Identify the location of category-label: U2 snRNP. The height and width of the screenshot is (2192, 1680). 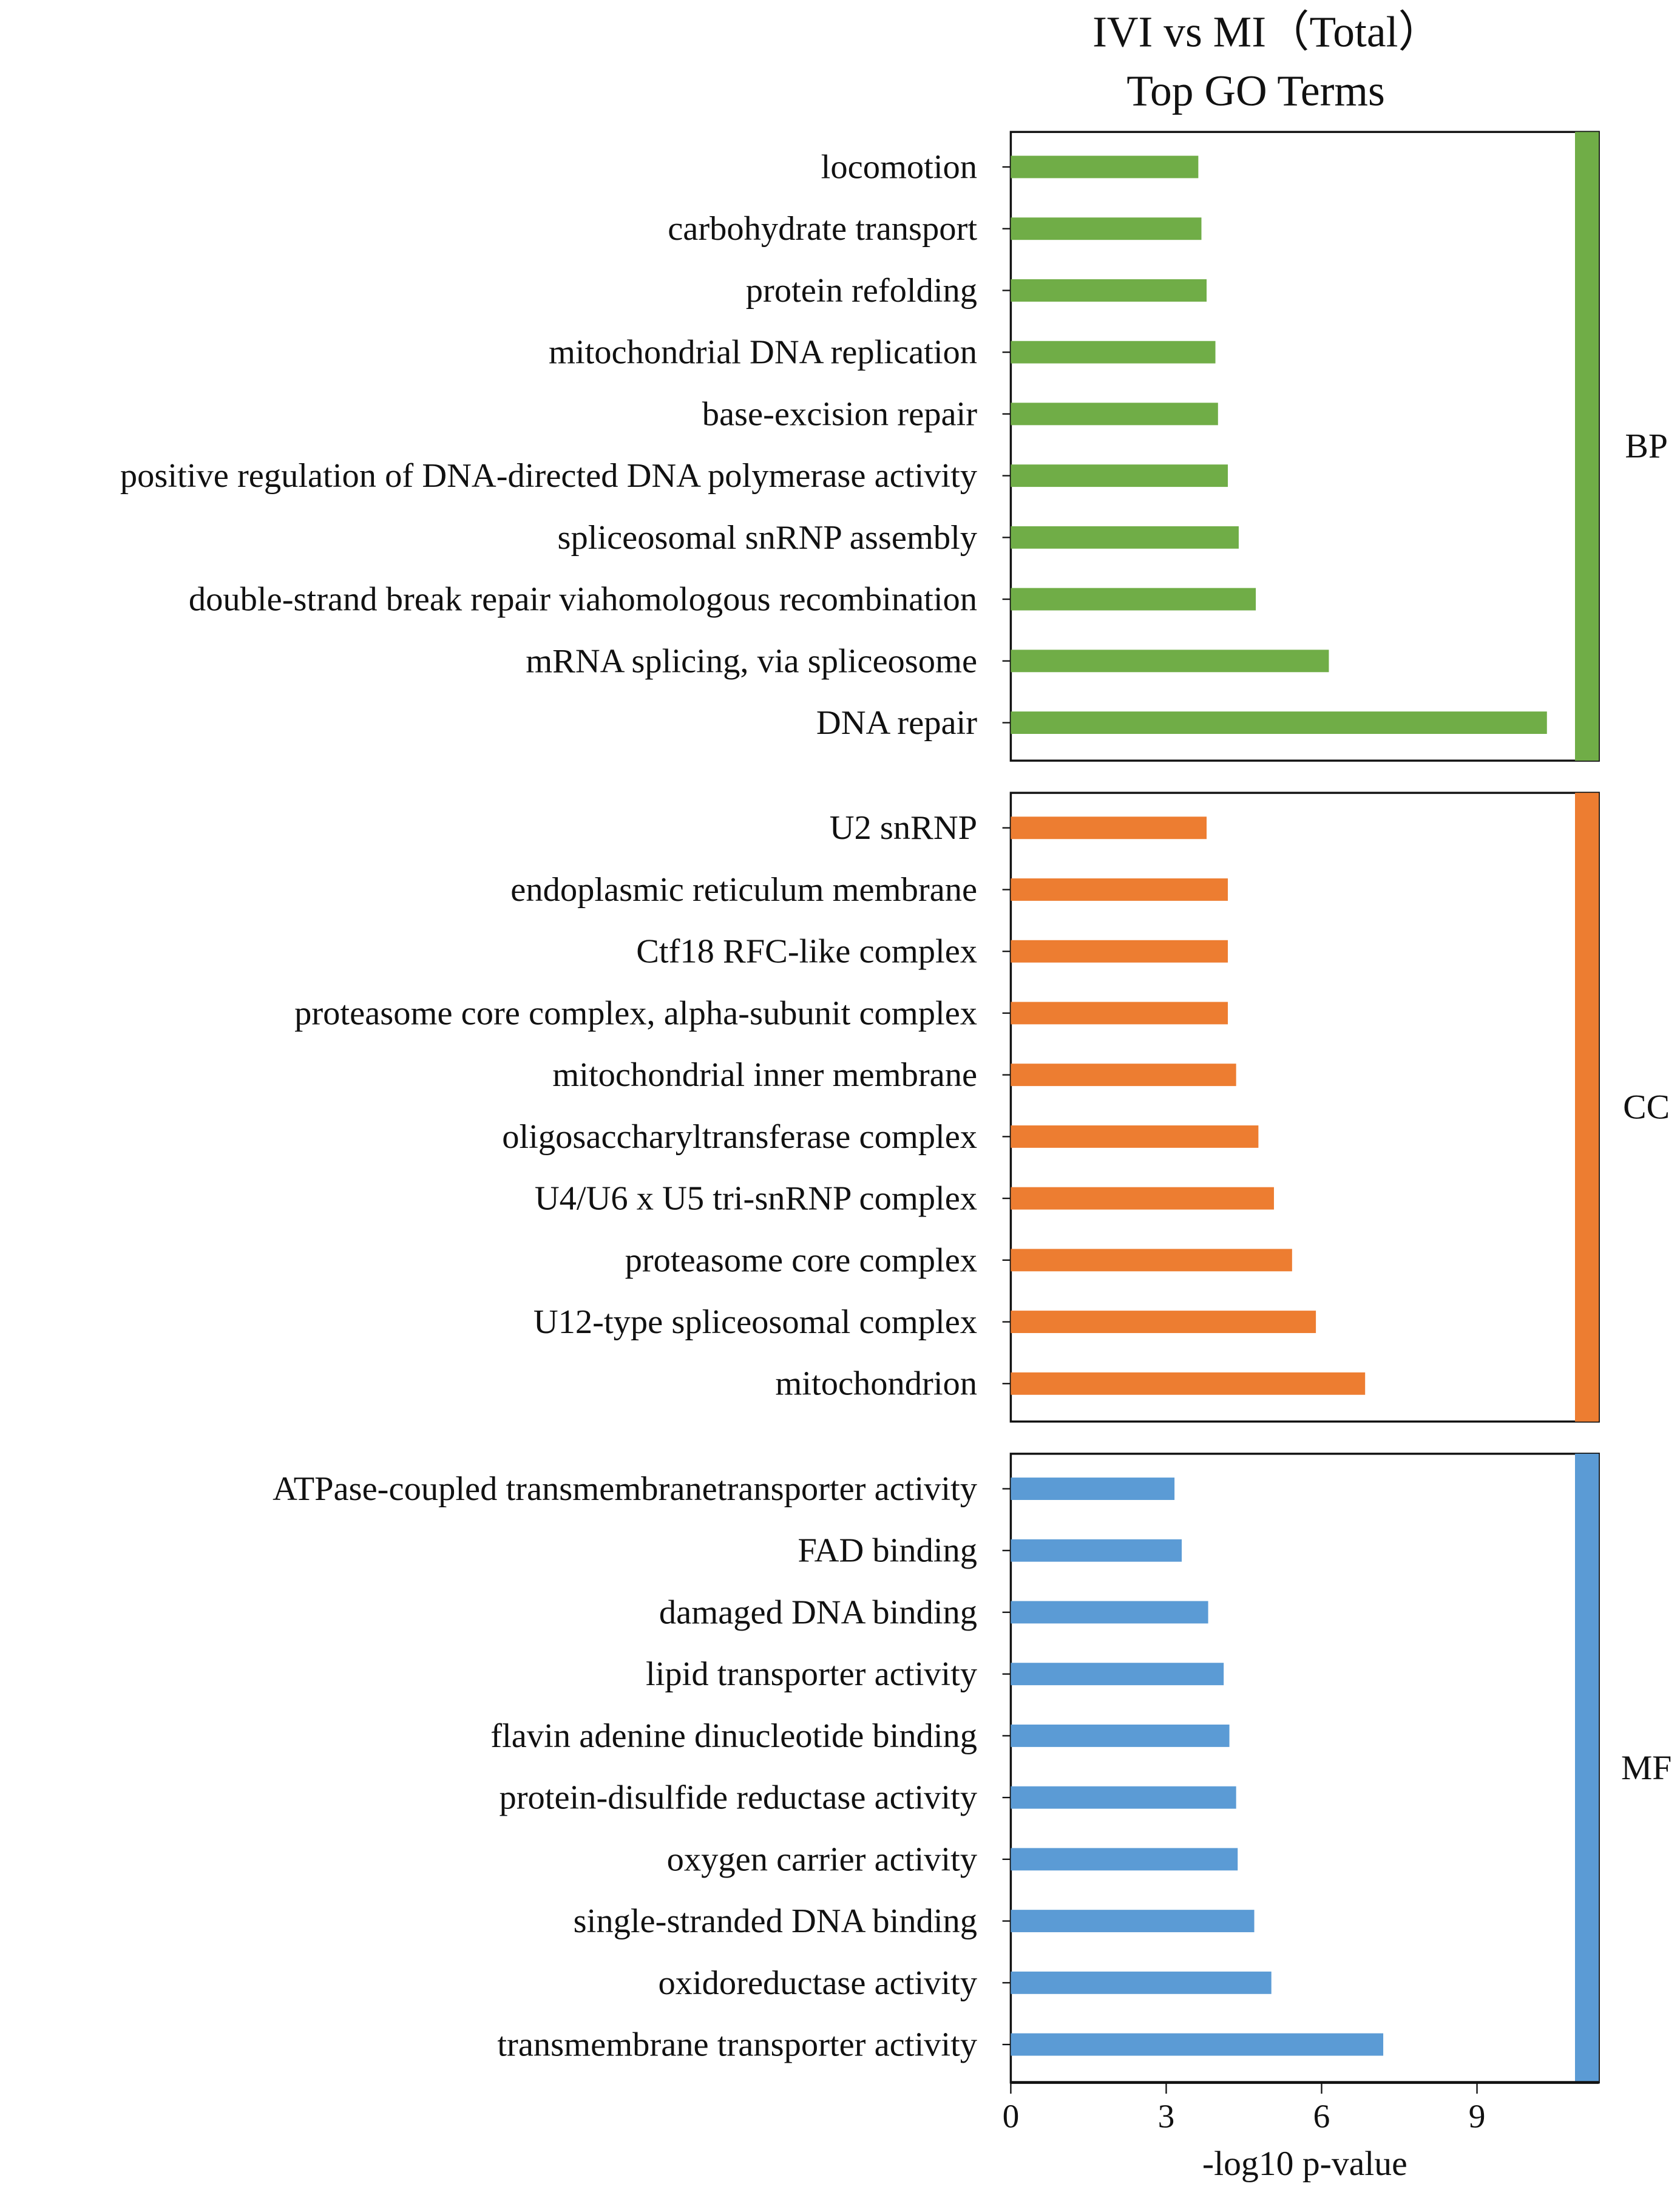
(903, 828).